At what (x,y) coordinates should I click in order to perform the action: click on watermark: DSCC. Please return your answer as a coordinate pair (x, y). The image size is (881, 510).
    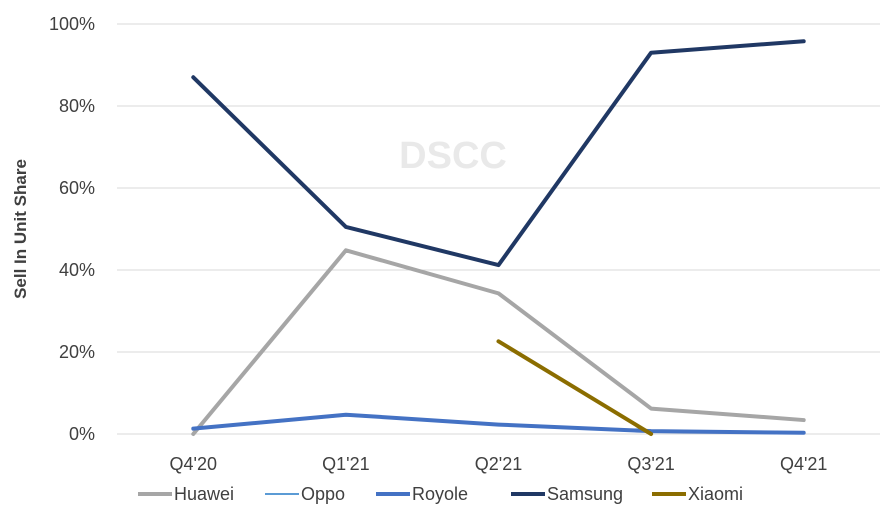
    Looking at the image, I should click on (453, 156).